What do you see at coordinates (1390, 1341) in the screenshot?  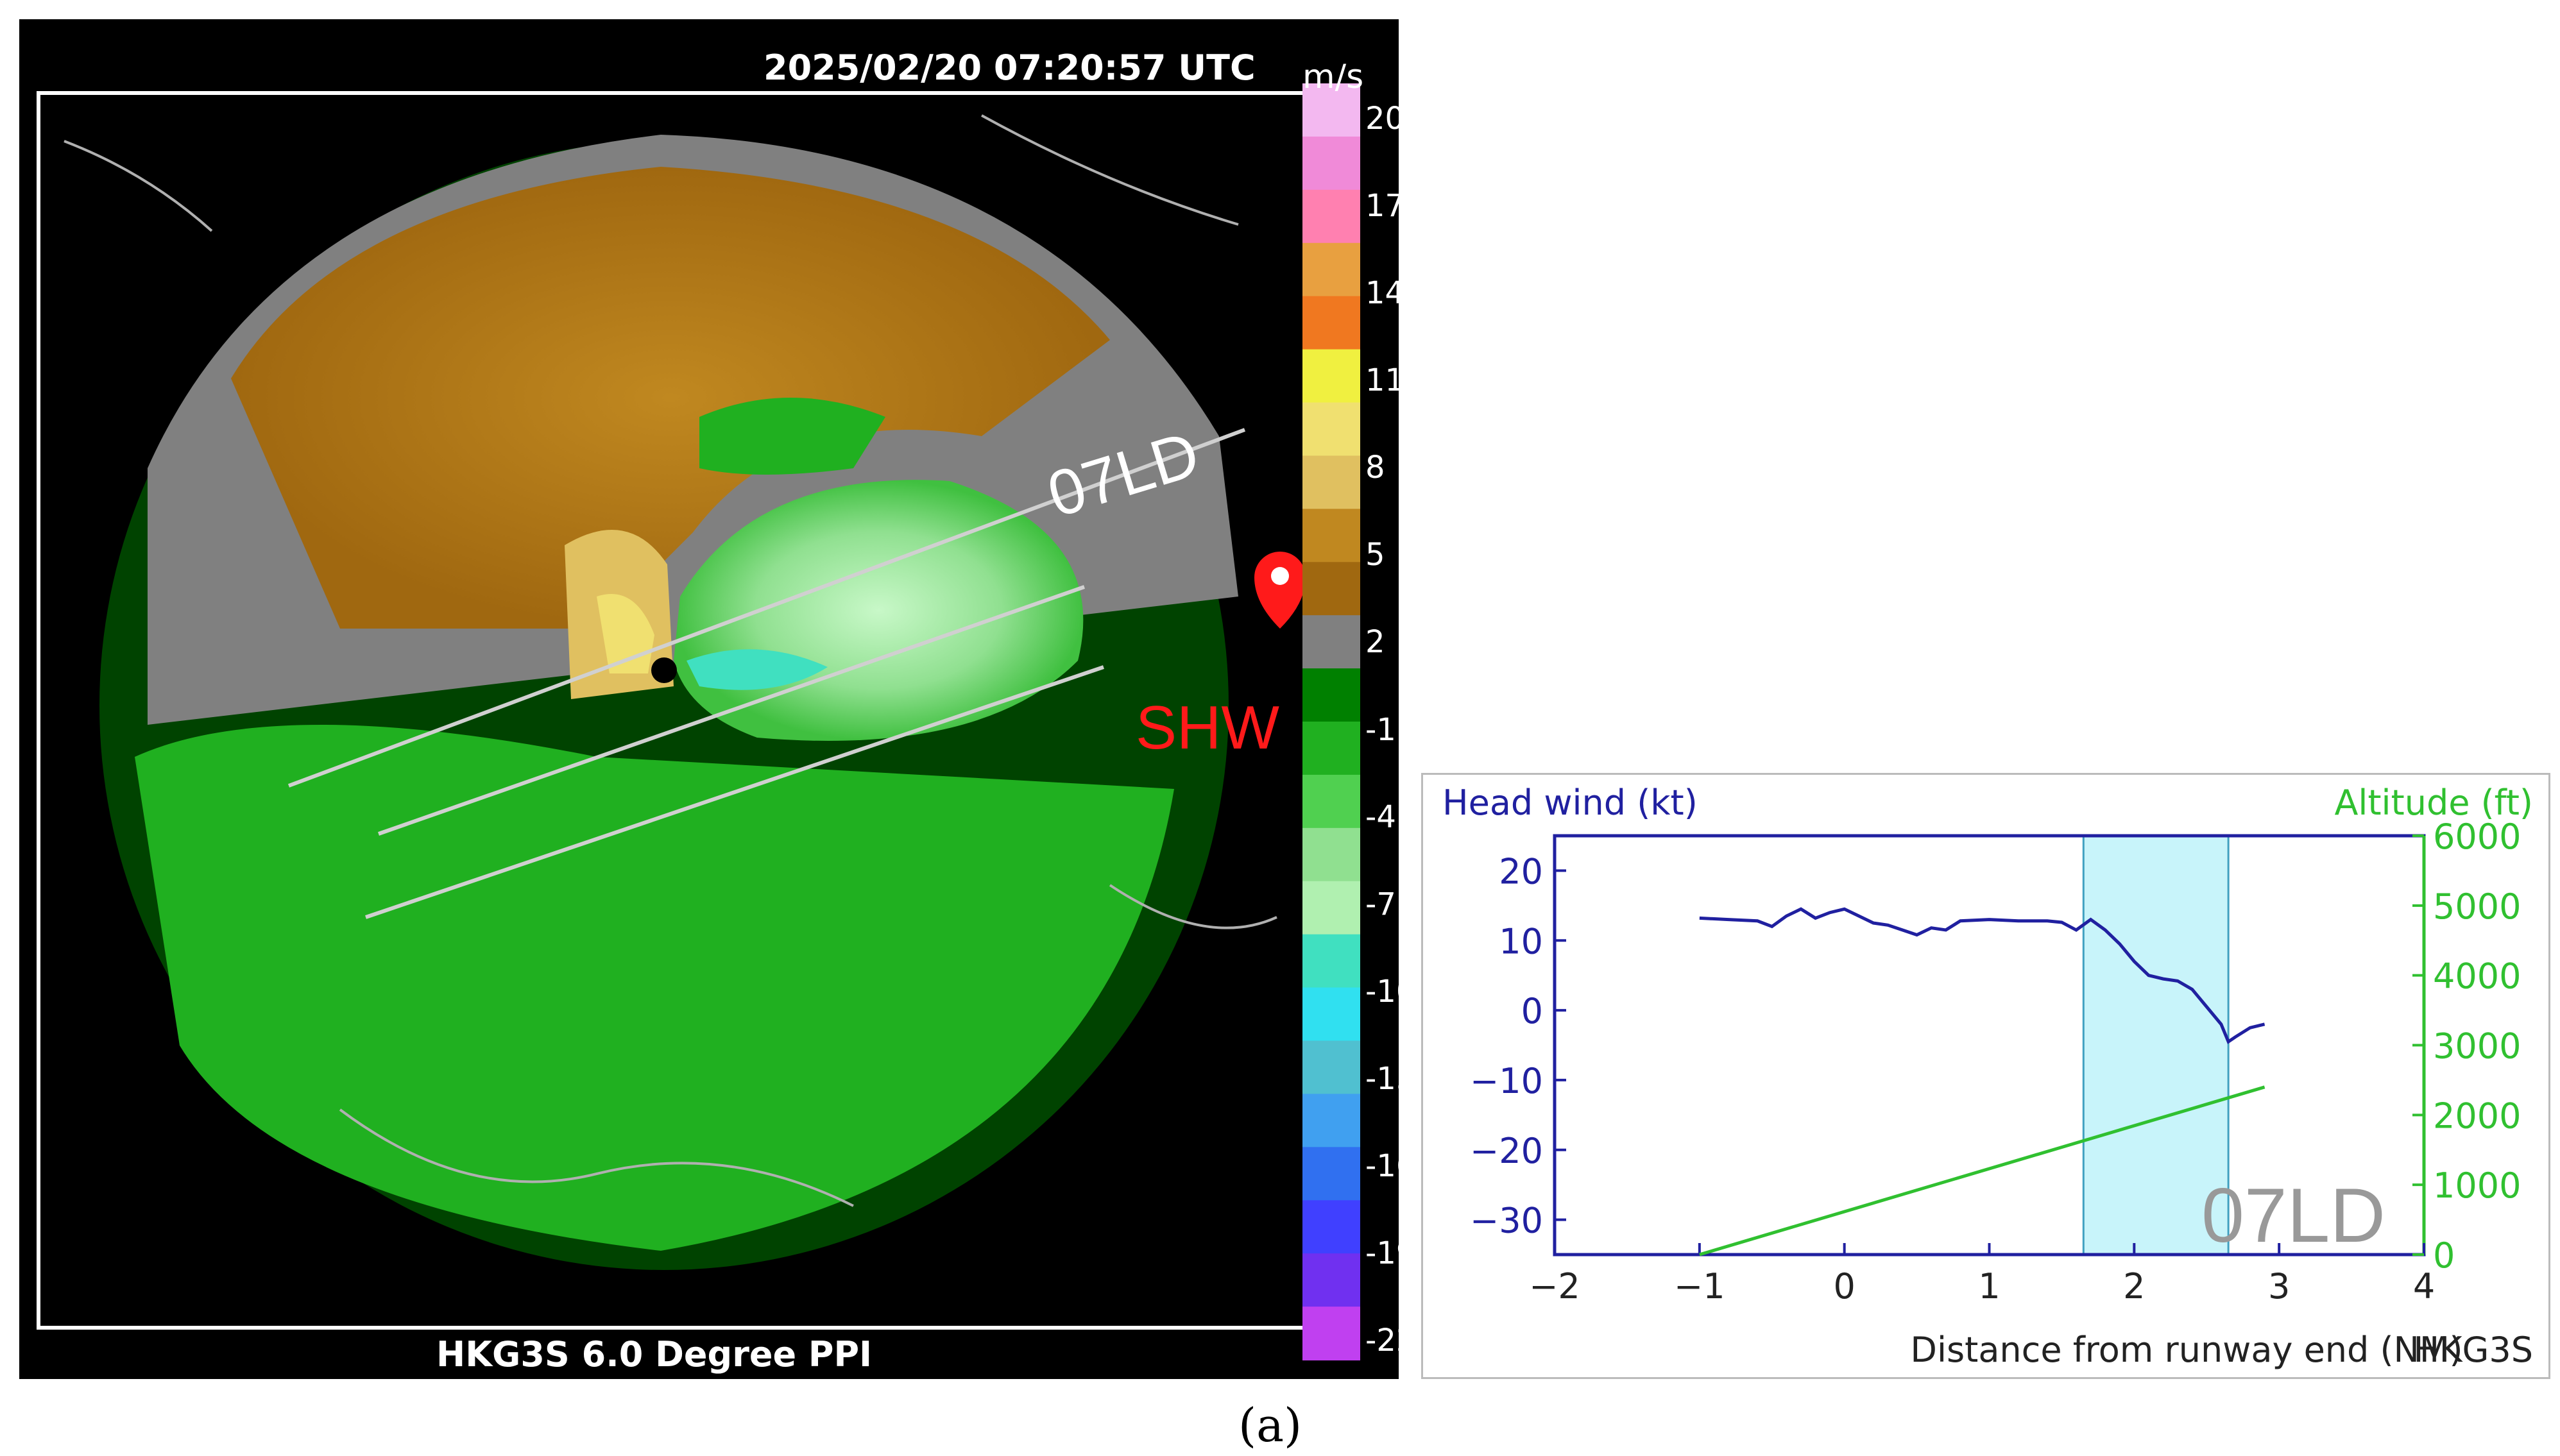 I see `colorbar-tick-label: -22` at bounding box center [1390, 1341].